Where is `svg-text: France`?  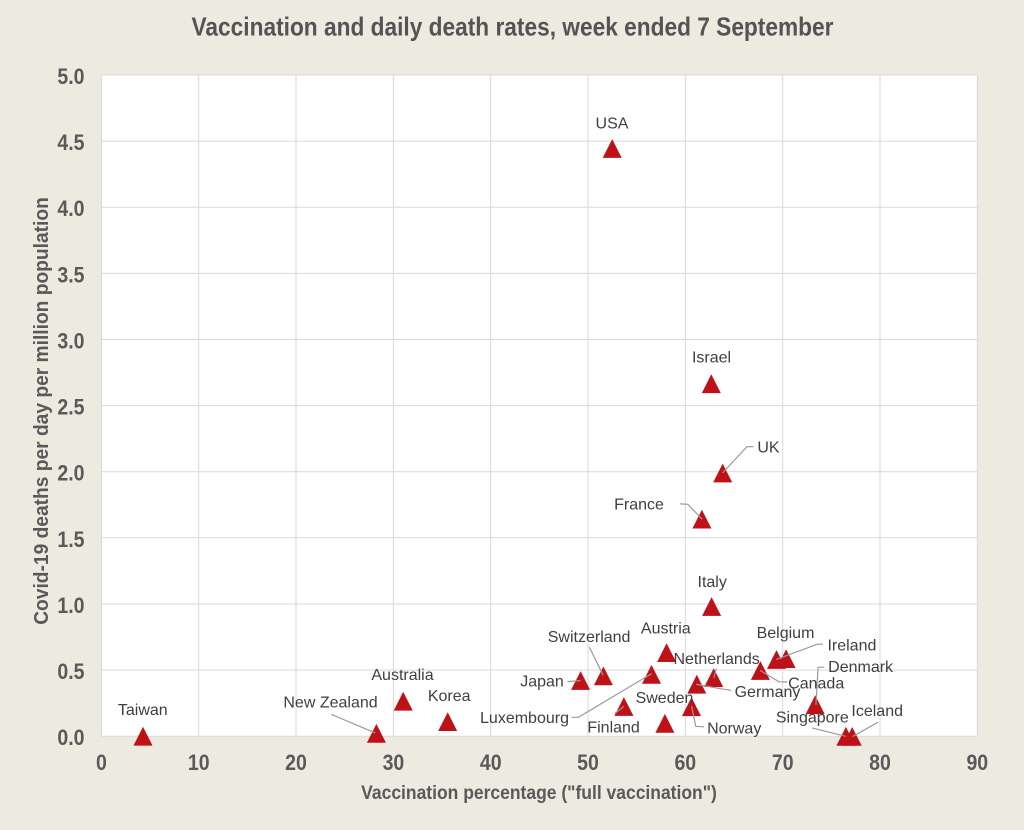
svg-text: France is located at coordinates (639, 505).